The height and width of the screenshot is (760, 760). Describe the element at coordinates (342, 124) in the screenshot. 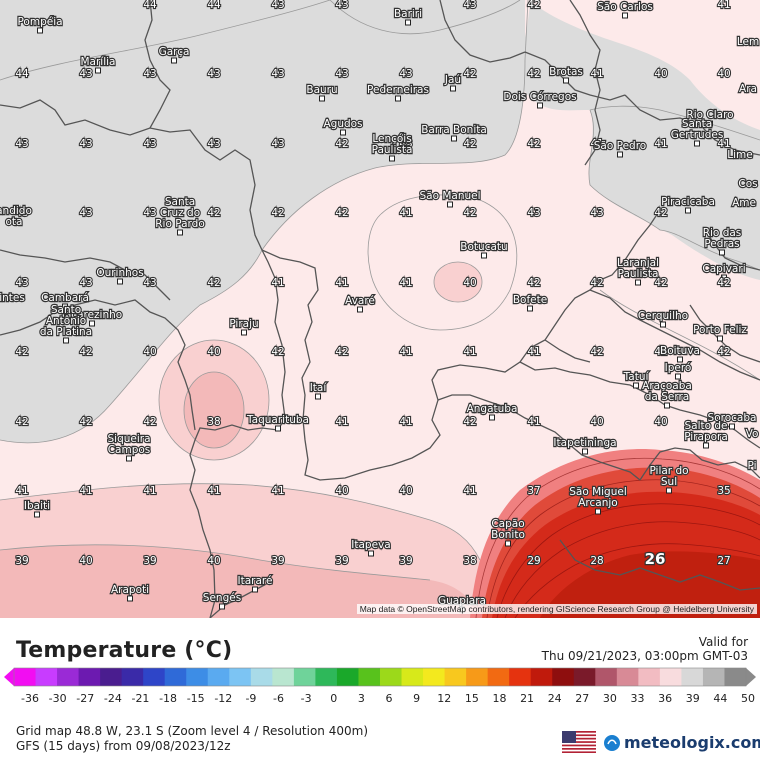

I see `city-label: Agudos` at that location.